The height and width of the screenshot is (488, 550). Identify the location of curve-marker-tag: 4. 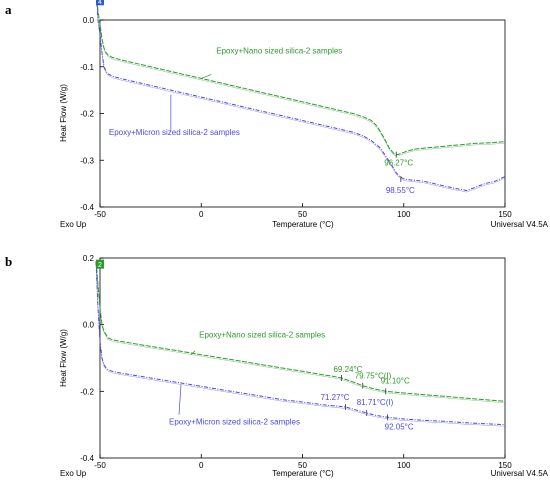
(100, 3).